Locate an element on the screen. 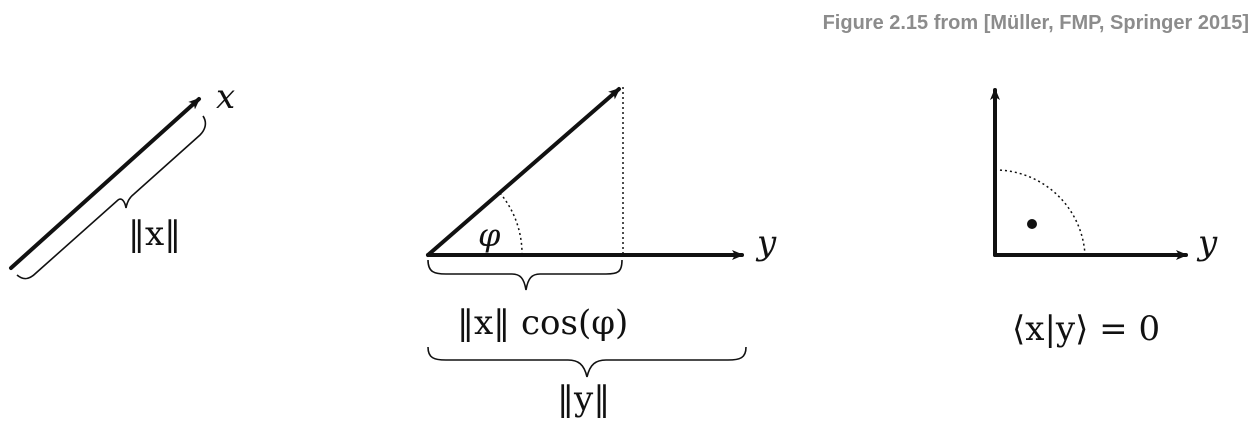 Image resolution: width=1258 pixels, height=421 pixels. norm-y-brace is located at coordinates (587, 362).